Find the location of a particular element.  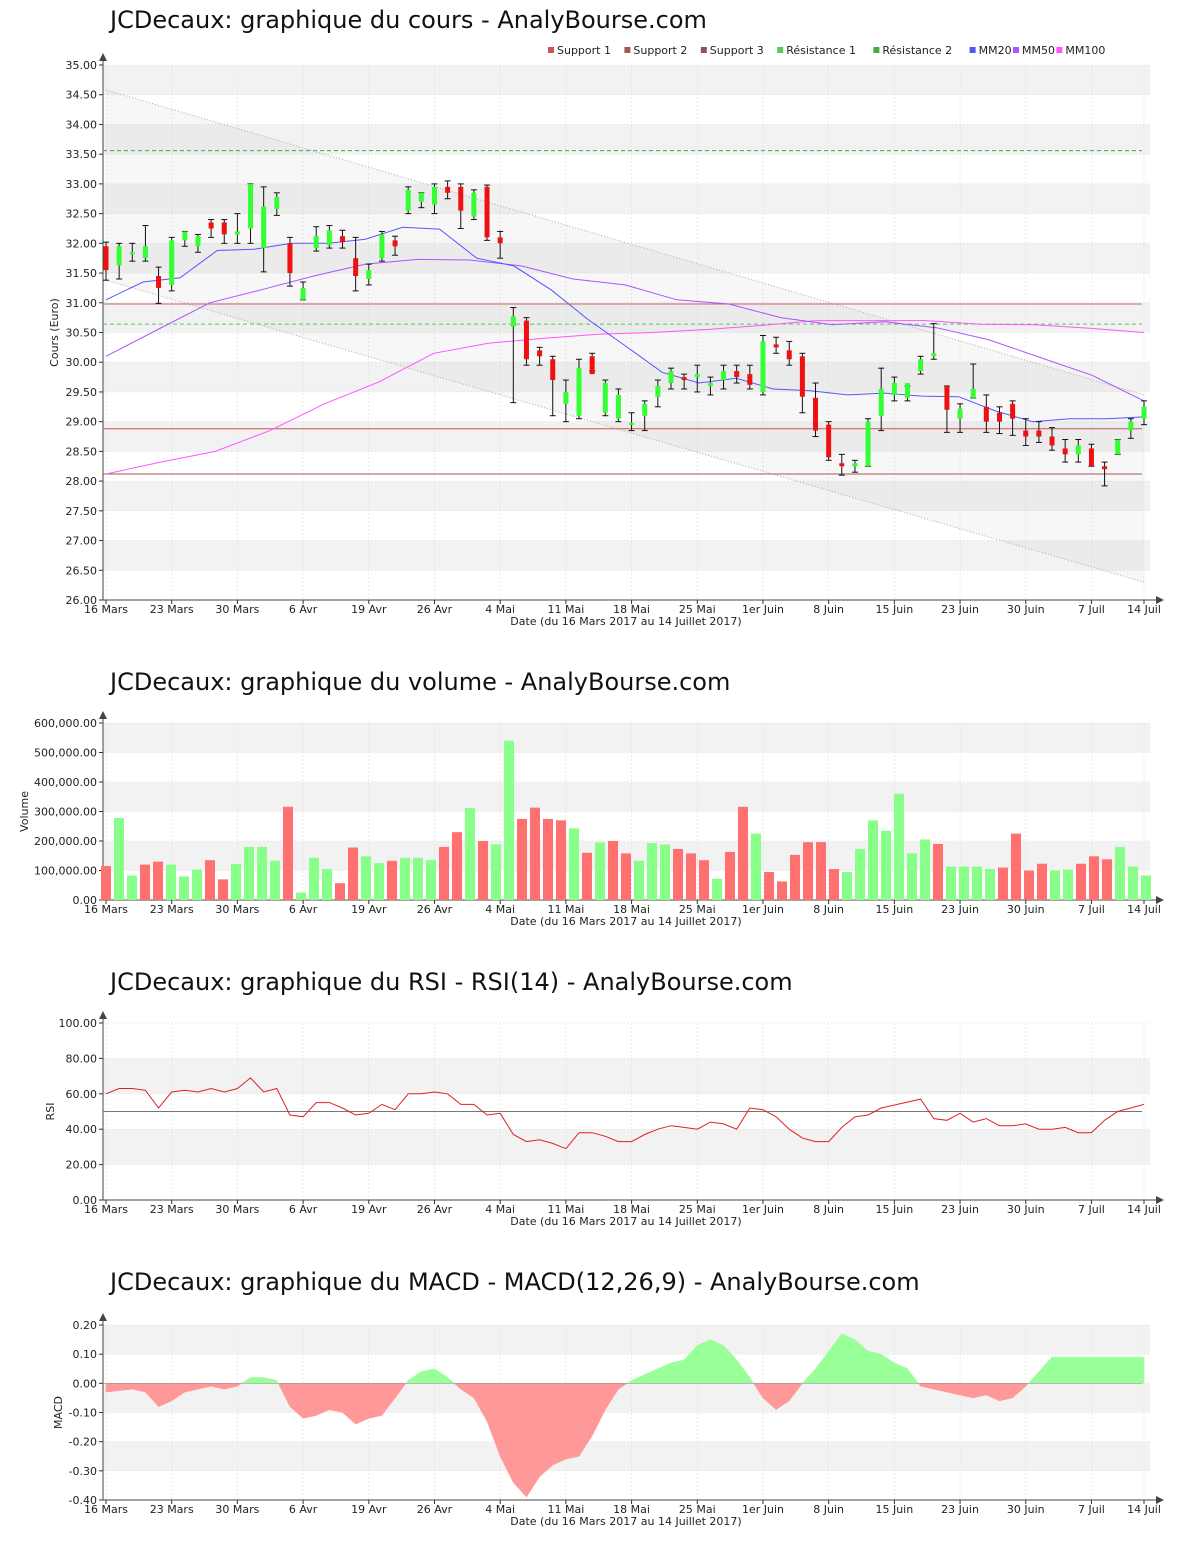

y-tick-label: 60.00 is located at coordinates (82, 1094).